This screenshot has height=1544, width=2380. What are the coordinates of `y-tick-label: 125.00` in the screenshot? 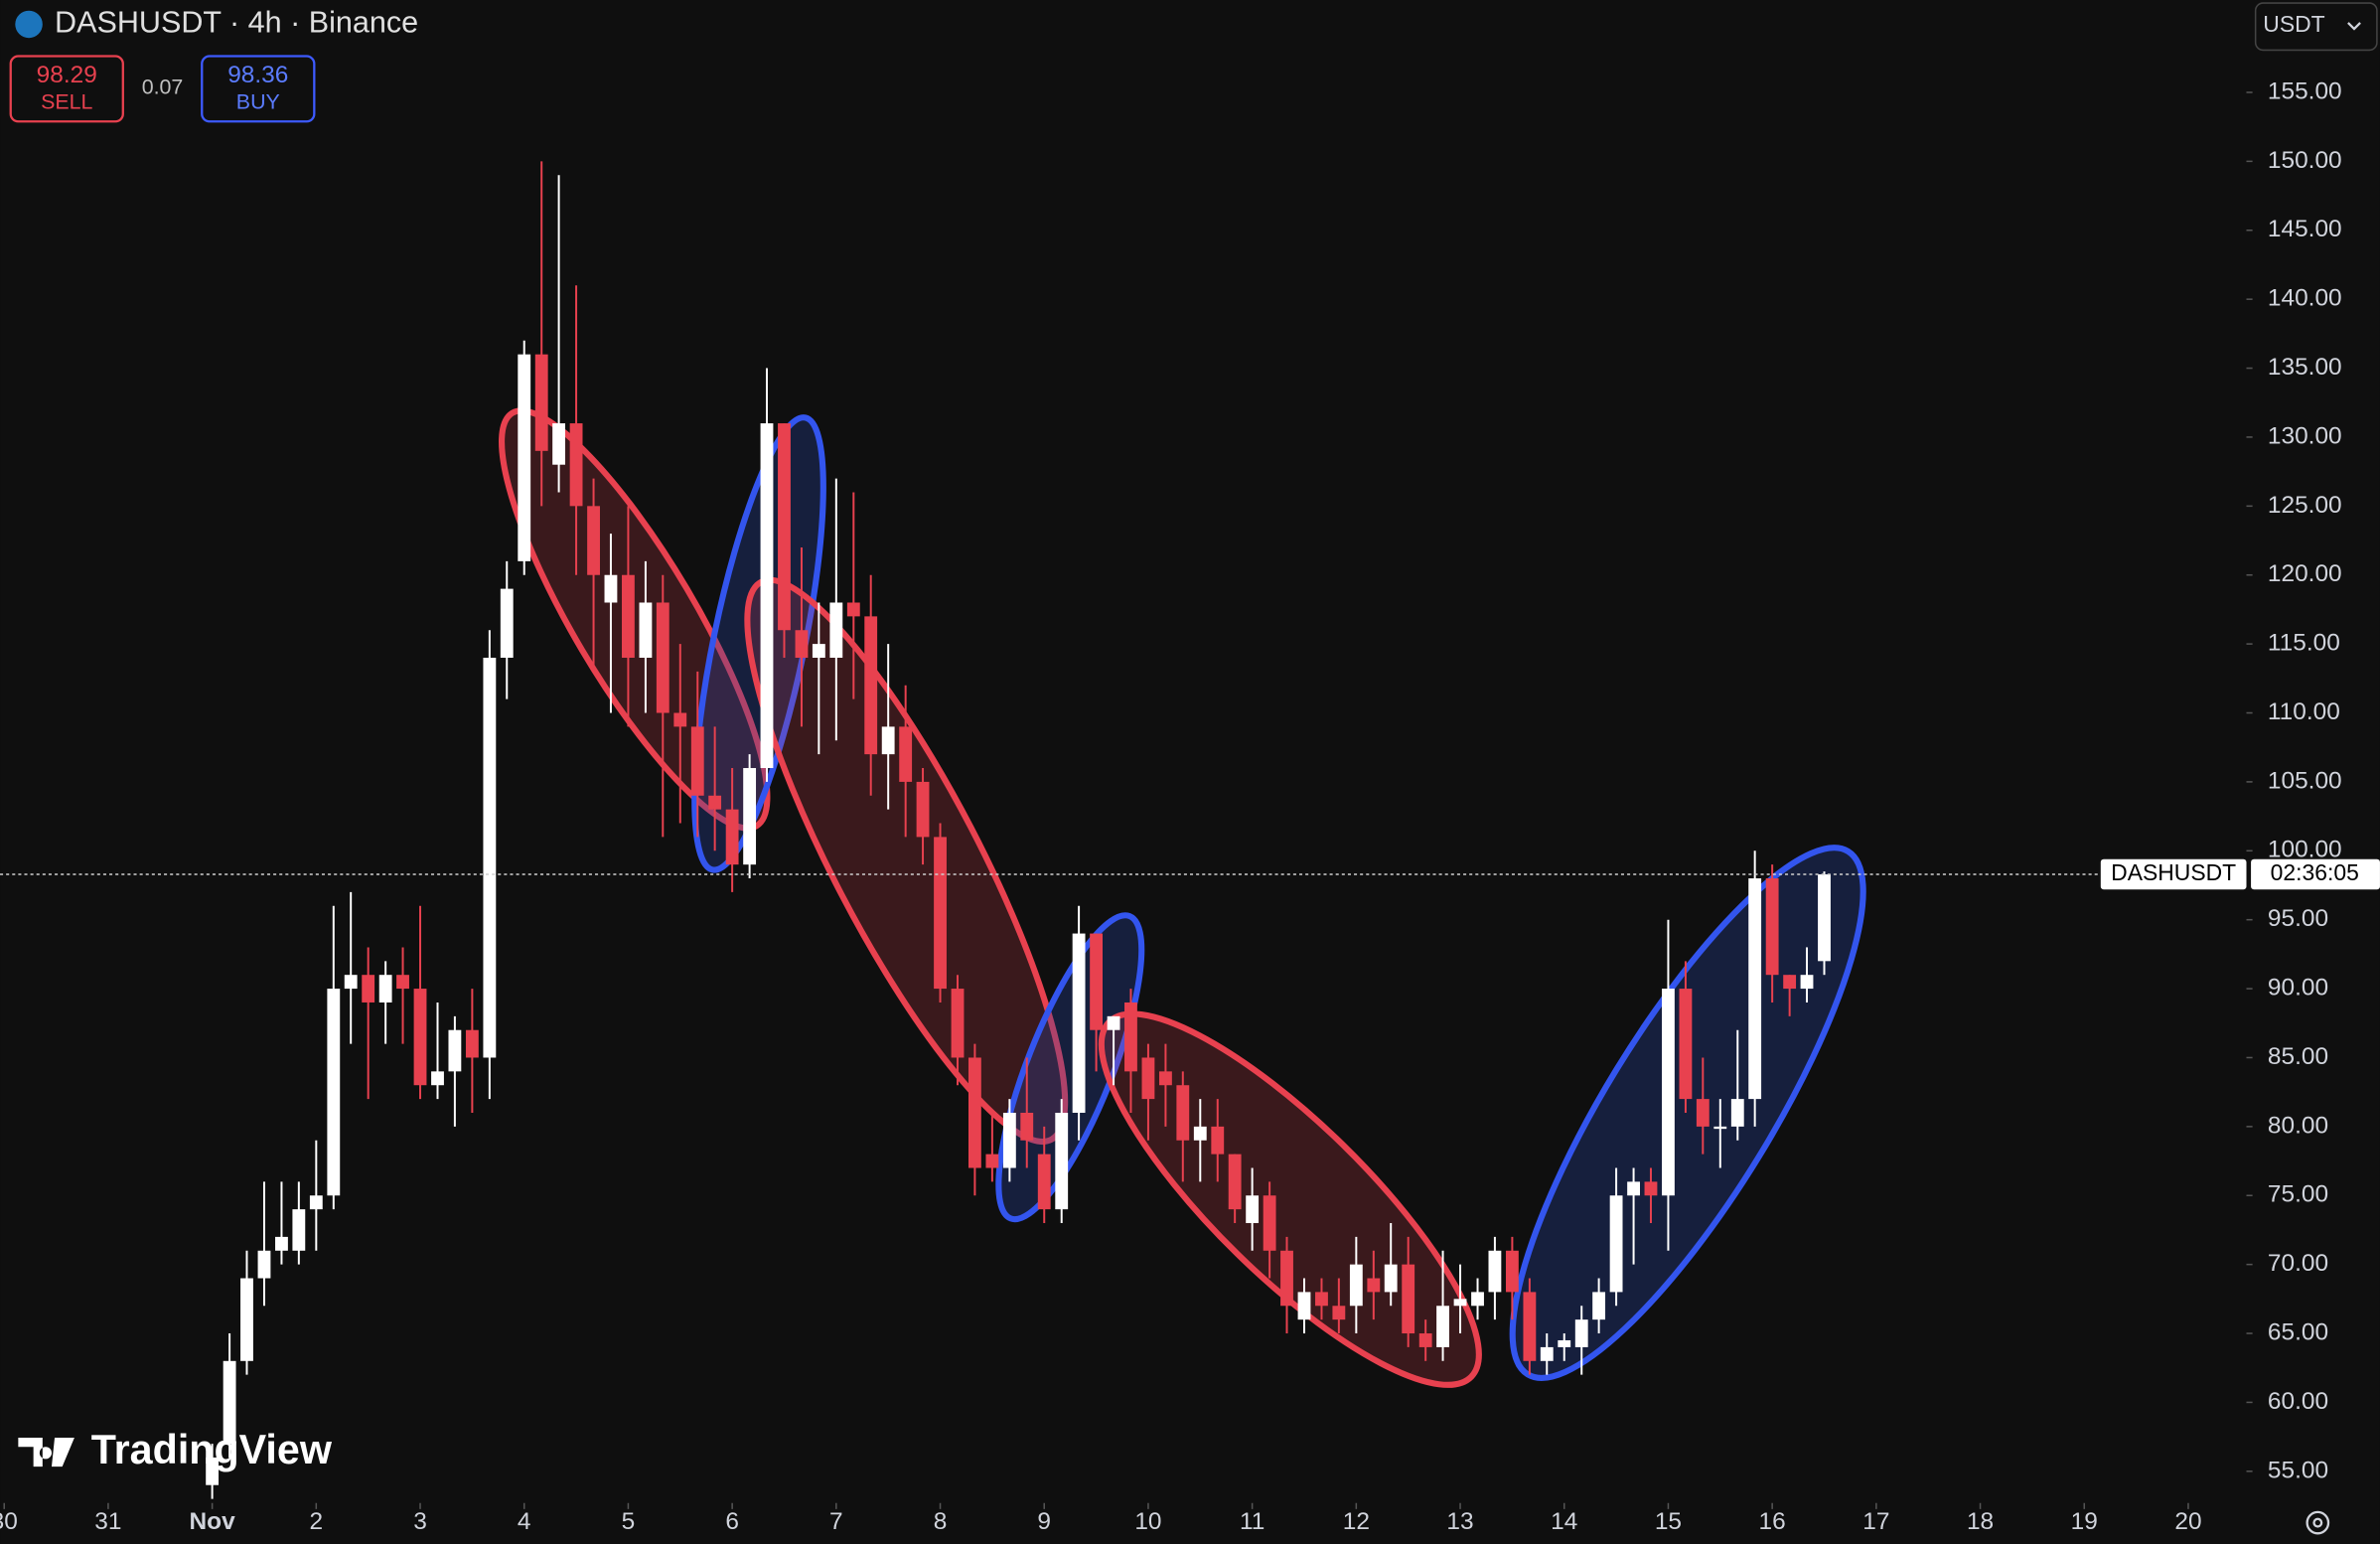 It's located at (2305, 506).